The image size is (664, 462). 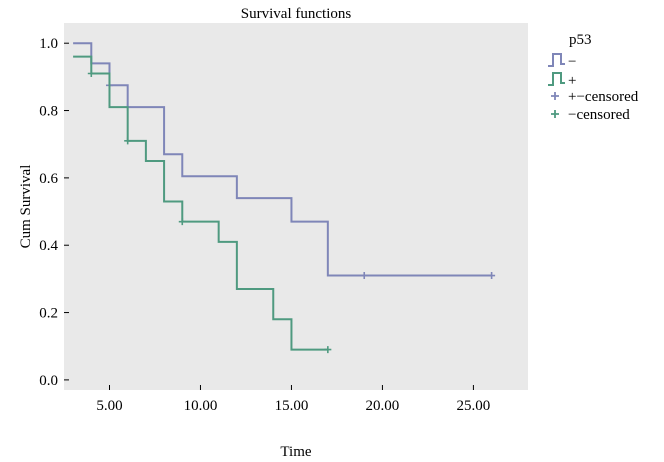 What do you see at coordinates (603, 97) in the screenshot?
I see `legend-entry-label: +−censored` at bounding box center [603, 97].